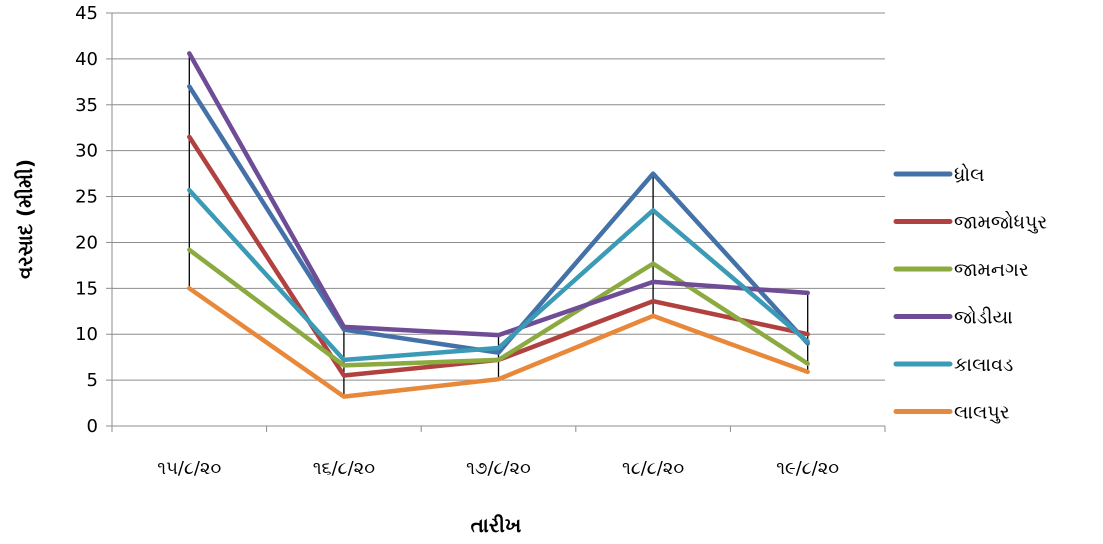 The width and height of the screenshot is (1103, 544). Describe the element at coordinates (807, 468) in the screenshot. I see `x-tick-label: ૧૯/૮/૨૦` at that location.